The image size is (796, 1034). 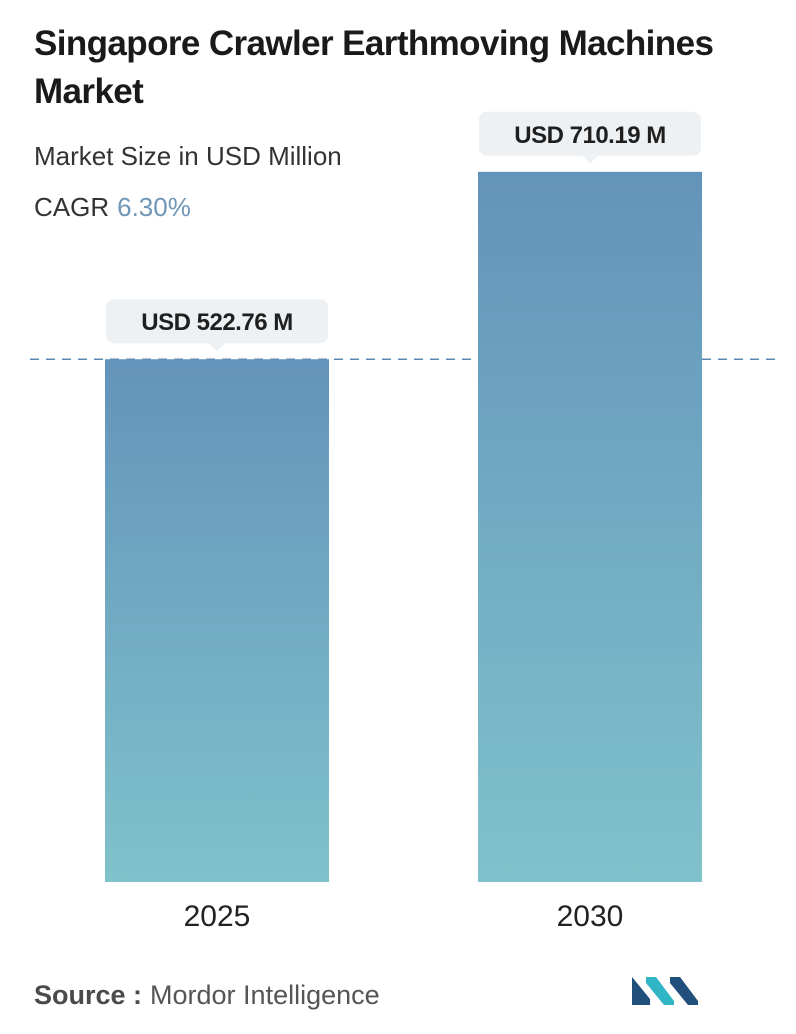 I want to click on logo-middle-stroke, so click(x=660, y=991).